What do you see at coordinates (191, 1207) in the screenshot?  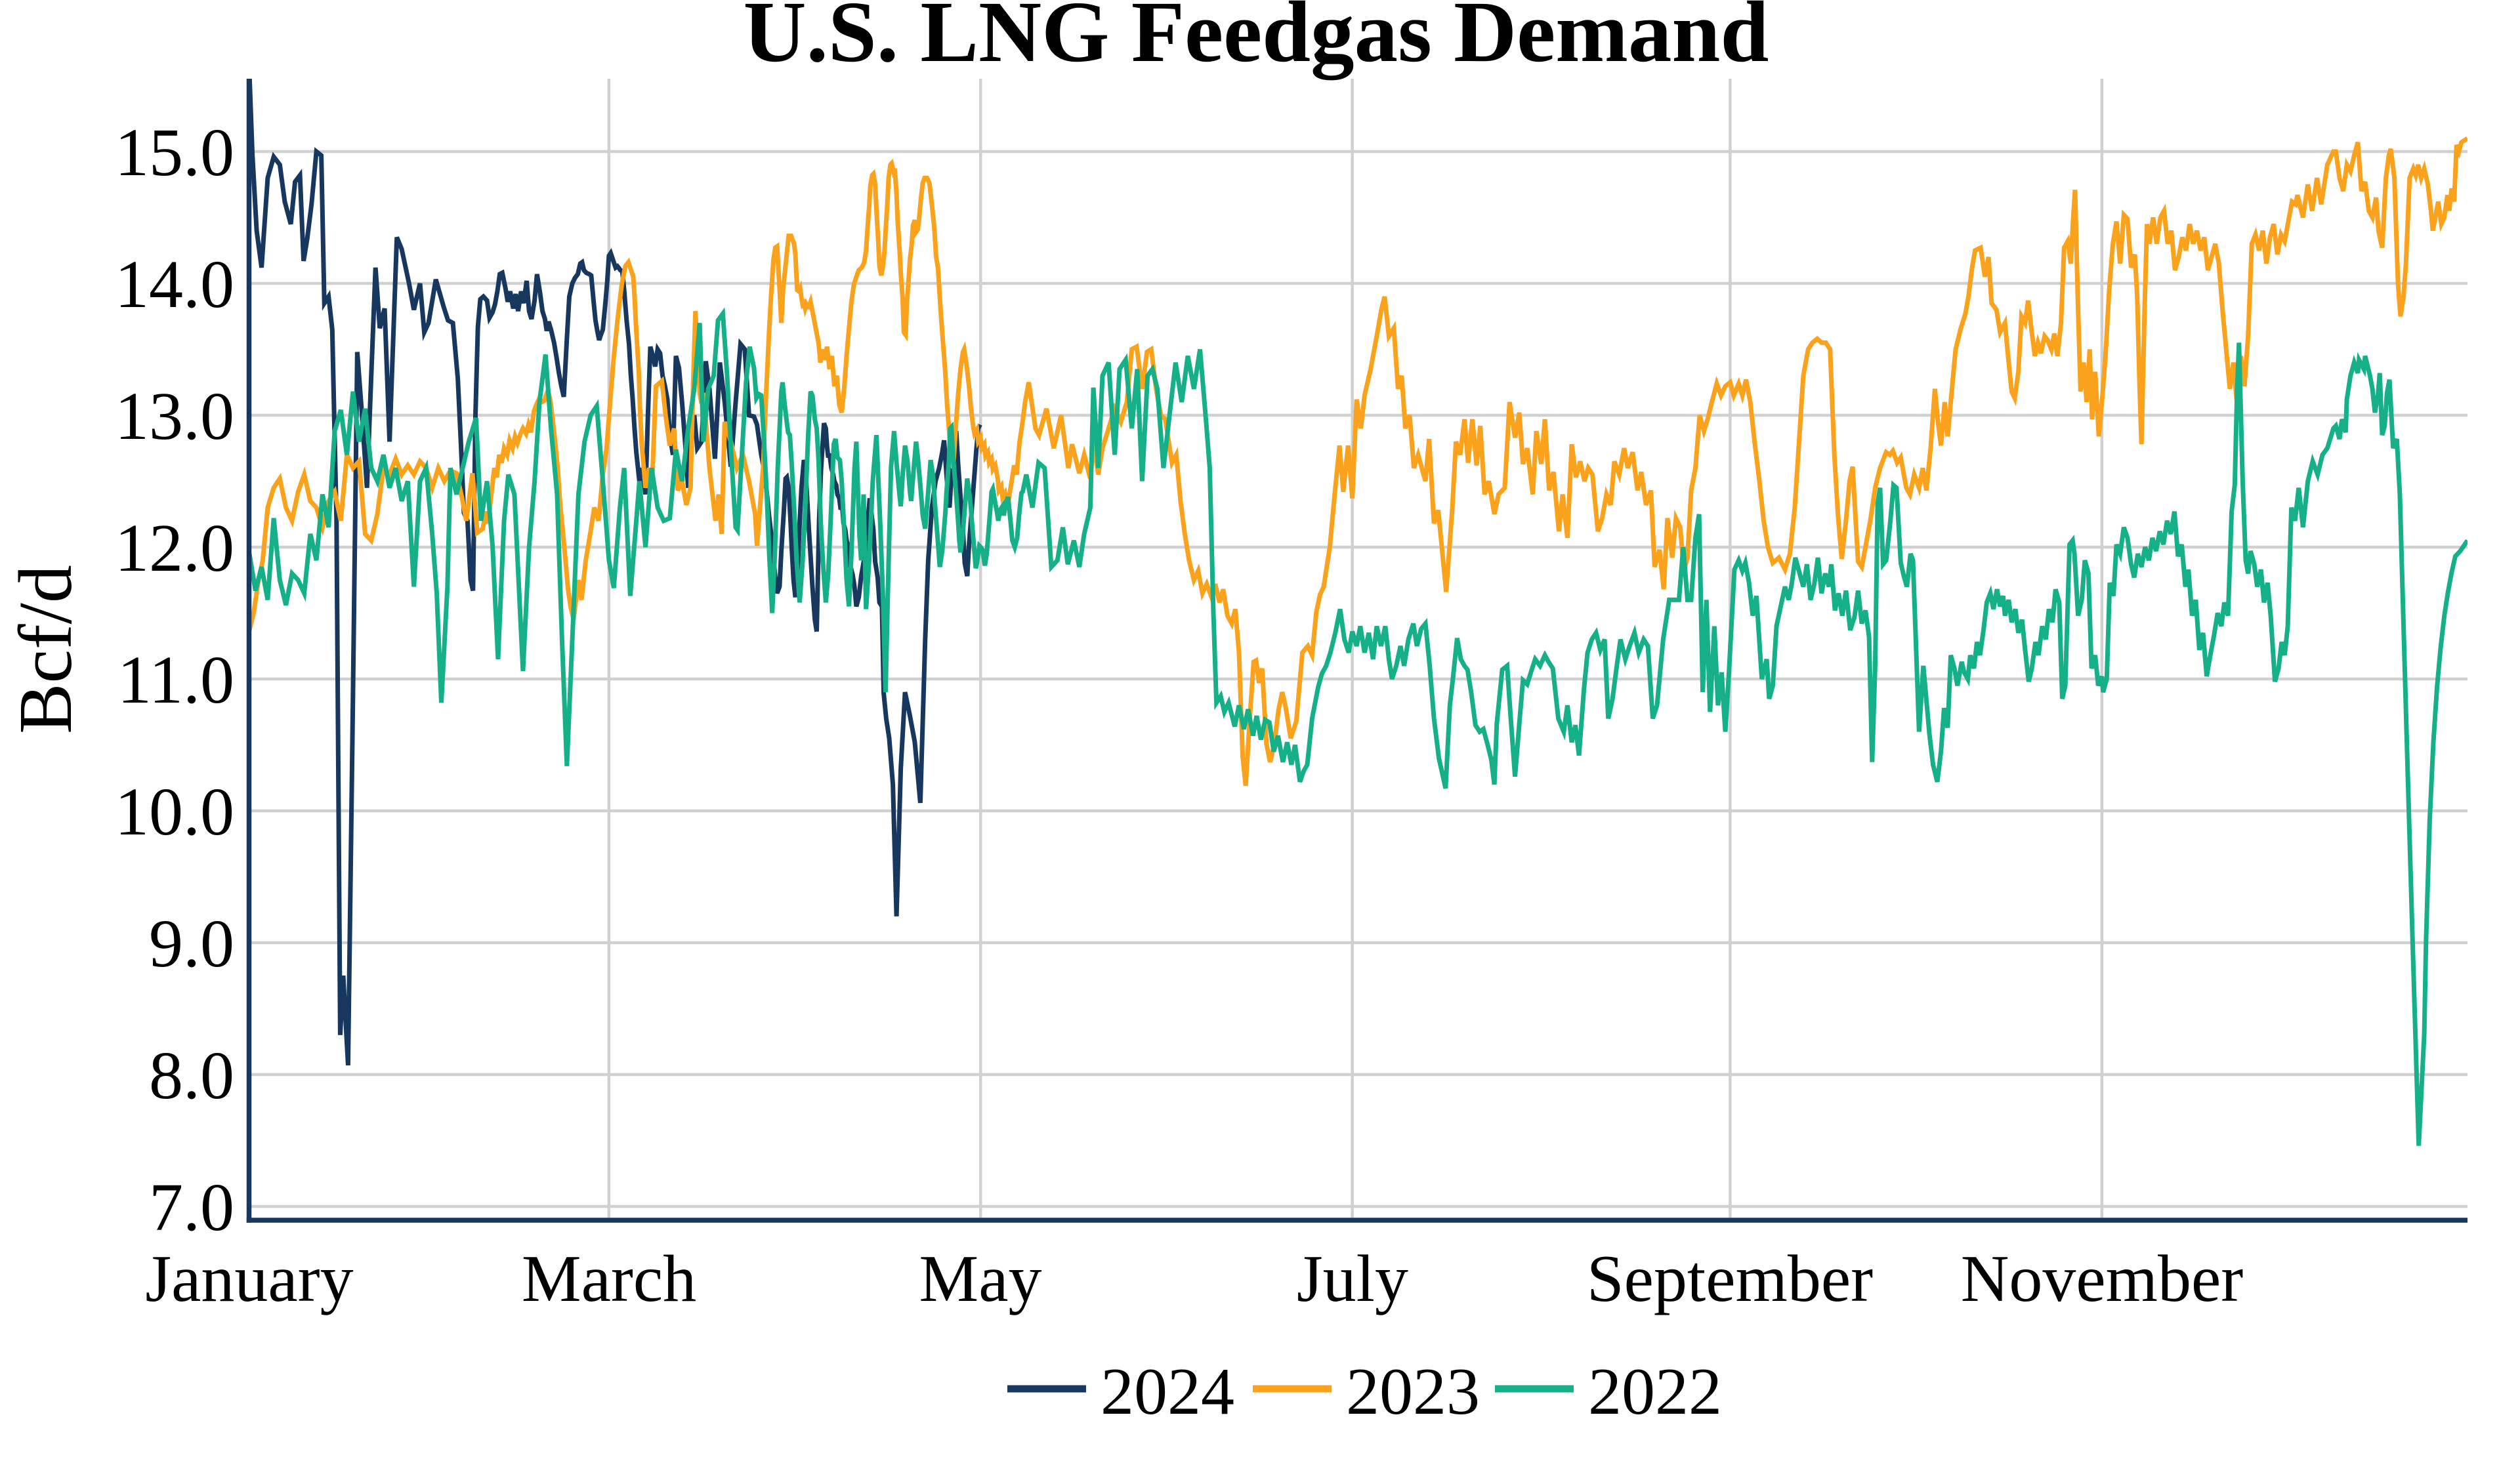 I see `svg-text: 7.0` at bounding box center [191, 1207].